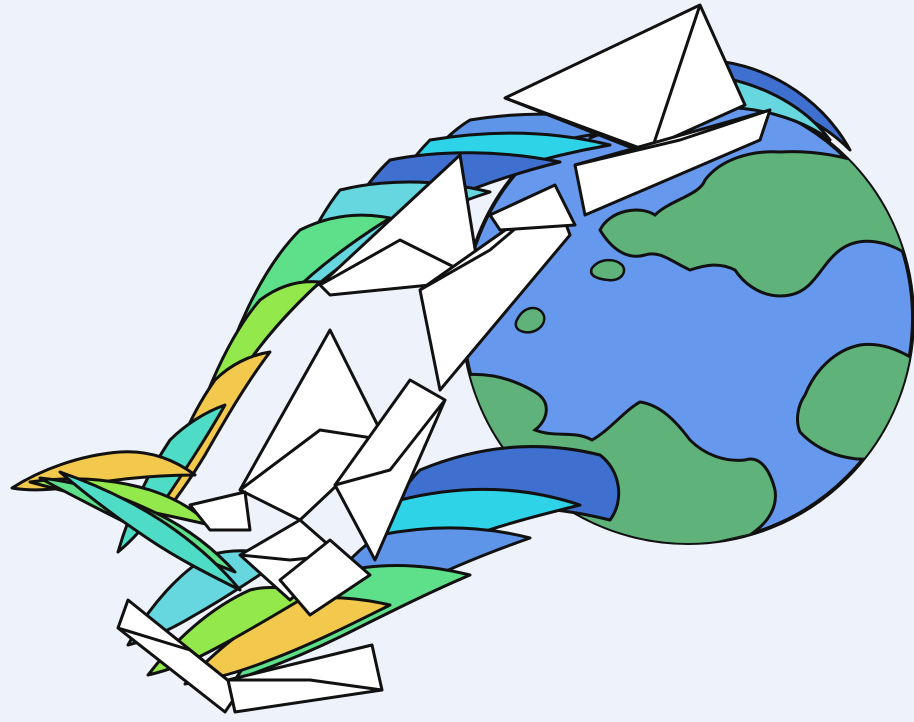 The width and height of the screenshot is (914, 722). What do you see at coordinates (530, 320) in the screenshot?
I see `globe-island-b` at bounding box center [530, 320].